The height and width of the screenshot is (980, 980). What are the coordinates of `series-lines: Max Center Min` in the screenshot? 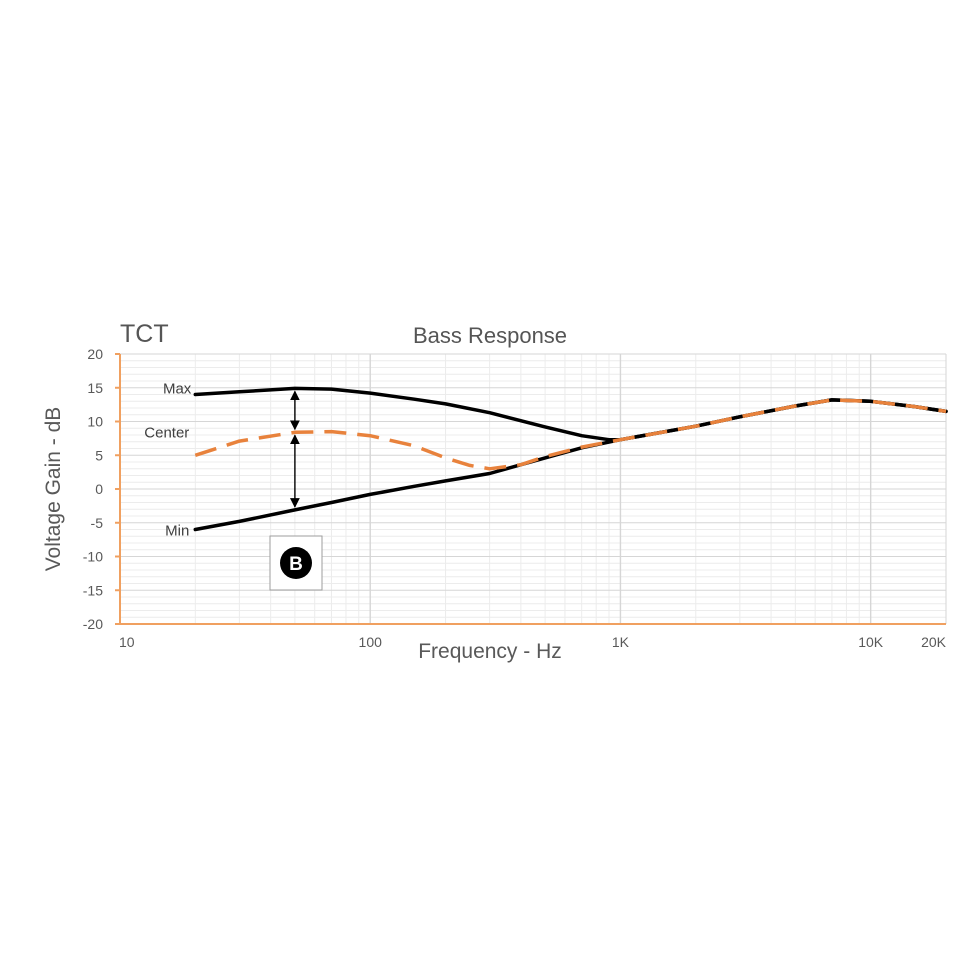 It's located at (546, 460).